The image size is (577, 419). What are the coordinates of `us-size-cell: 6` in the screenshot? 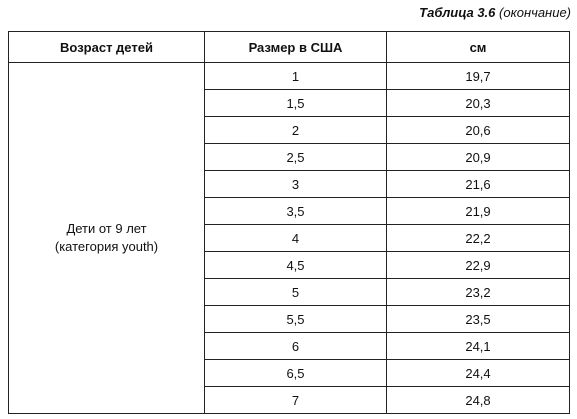 It's located at (295, 346).